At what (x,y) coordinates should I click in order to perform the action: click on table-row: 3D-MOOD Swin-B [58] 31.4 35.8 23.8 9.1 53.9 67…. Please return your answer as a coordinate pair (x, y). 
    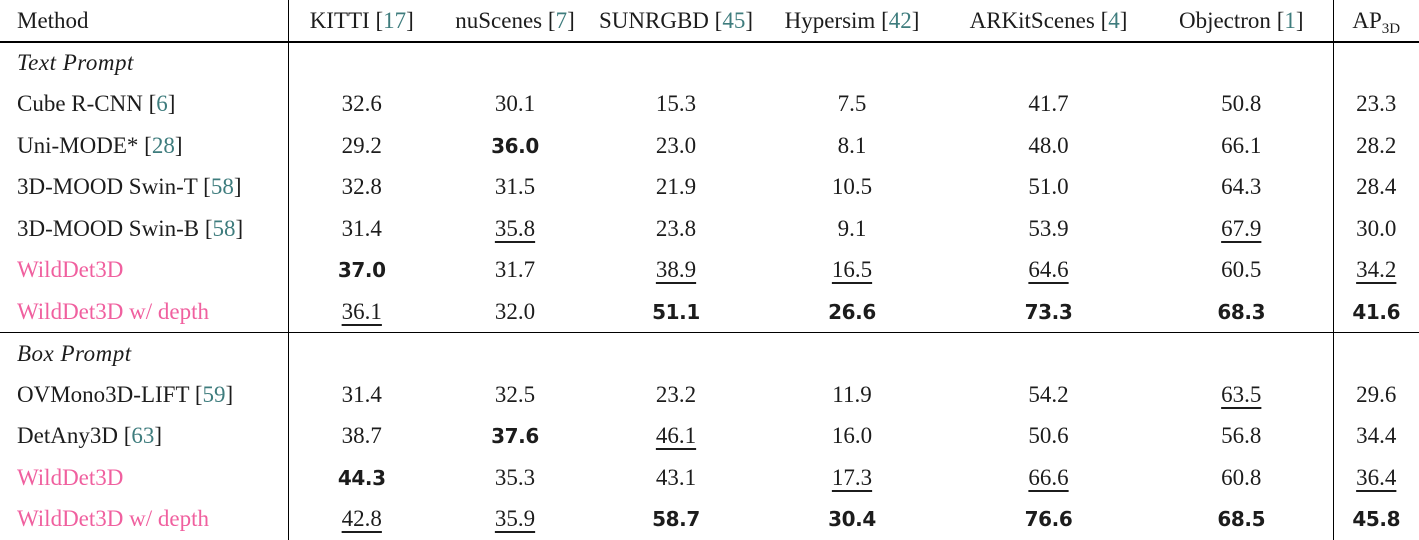
    Looking at the image, I should click on (709, 229).